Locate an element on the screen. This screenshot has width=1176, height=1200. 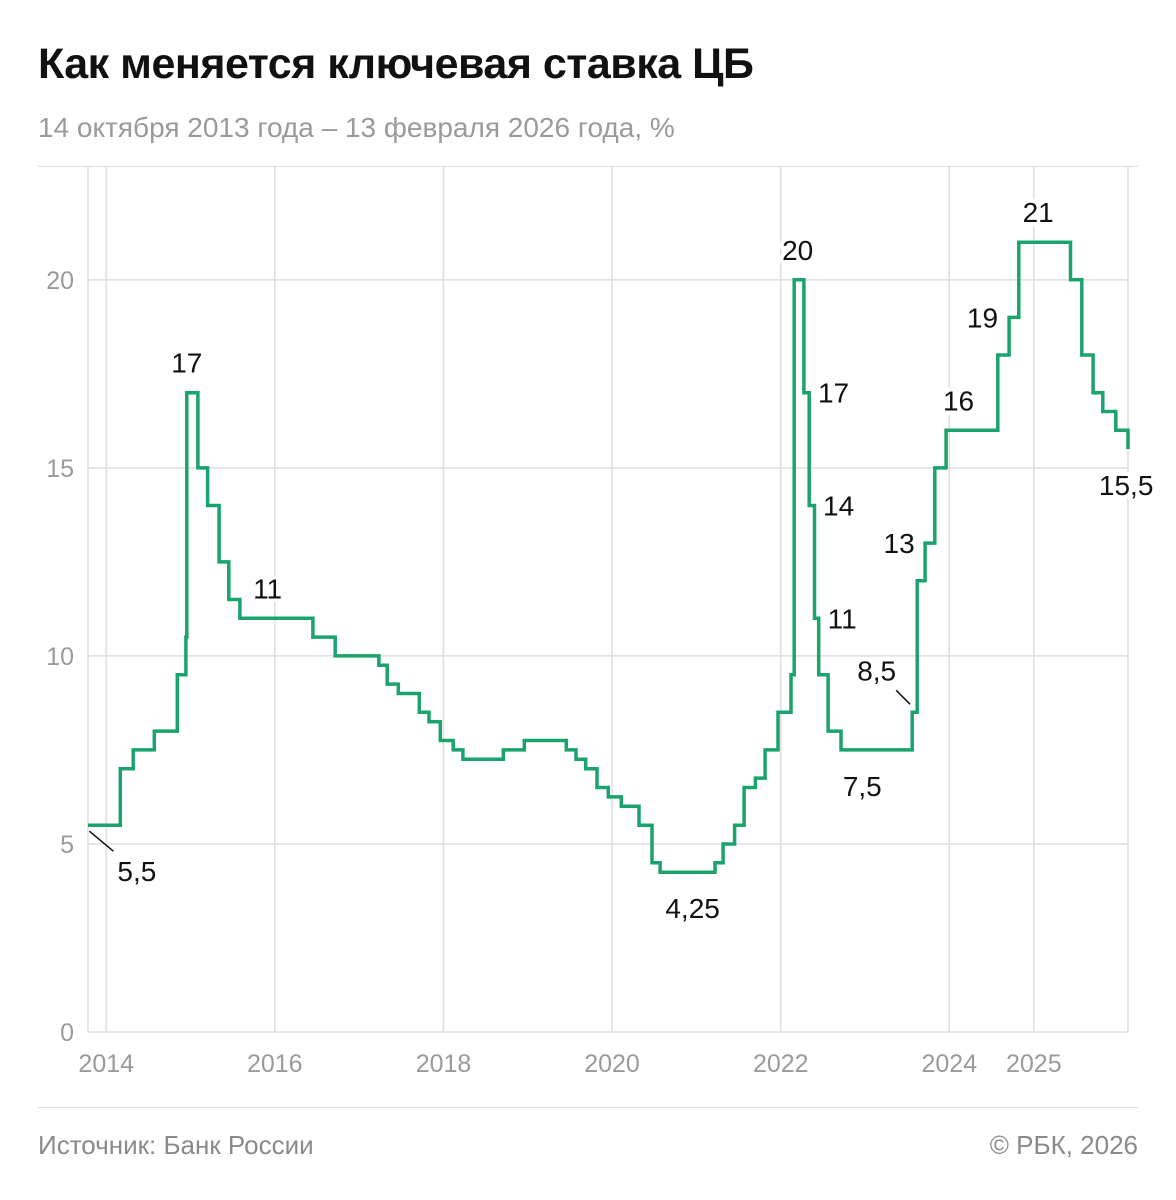
data-label: 8,5 is located at coordinates (876, 670).